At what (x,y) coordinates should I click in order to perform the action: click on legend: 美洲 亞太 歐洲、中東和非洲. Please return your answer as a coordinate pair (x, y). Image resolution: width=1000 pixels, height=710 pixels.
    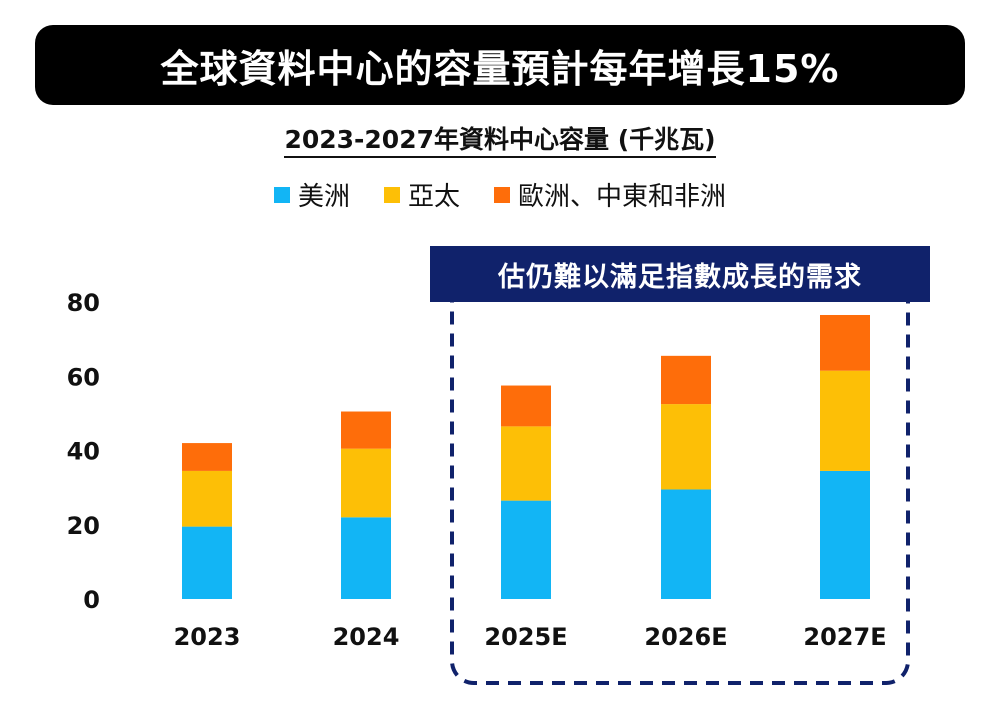
    Looking at the image, I should click on (500, 194).